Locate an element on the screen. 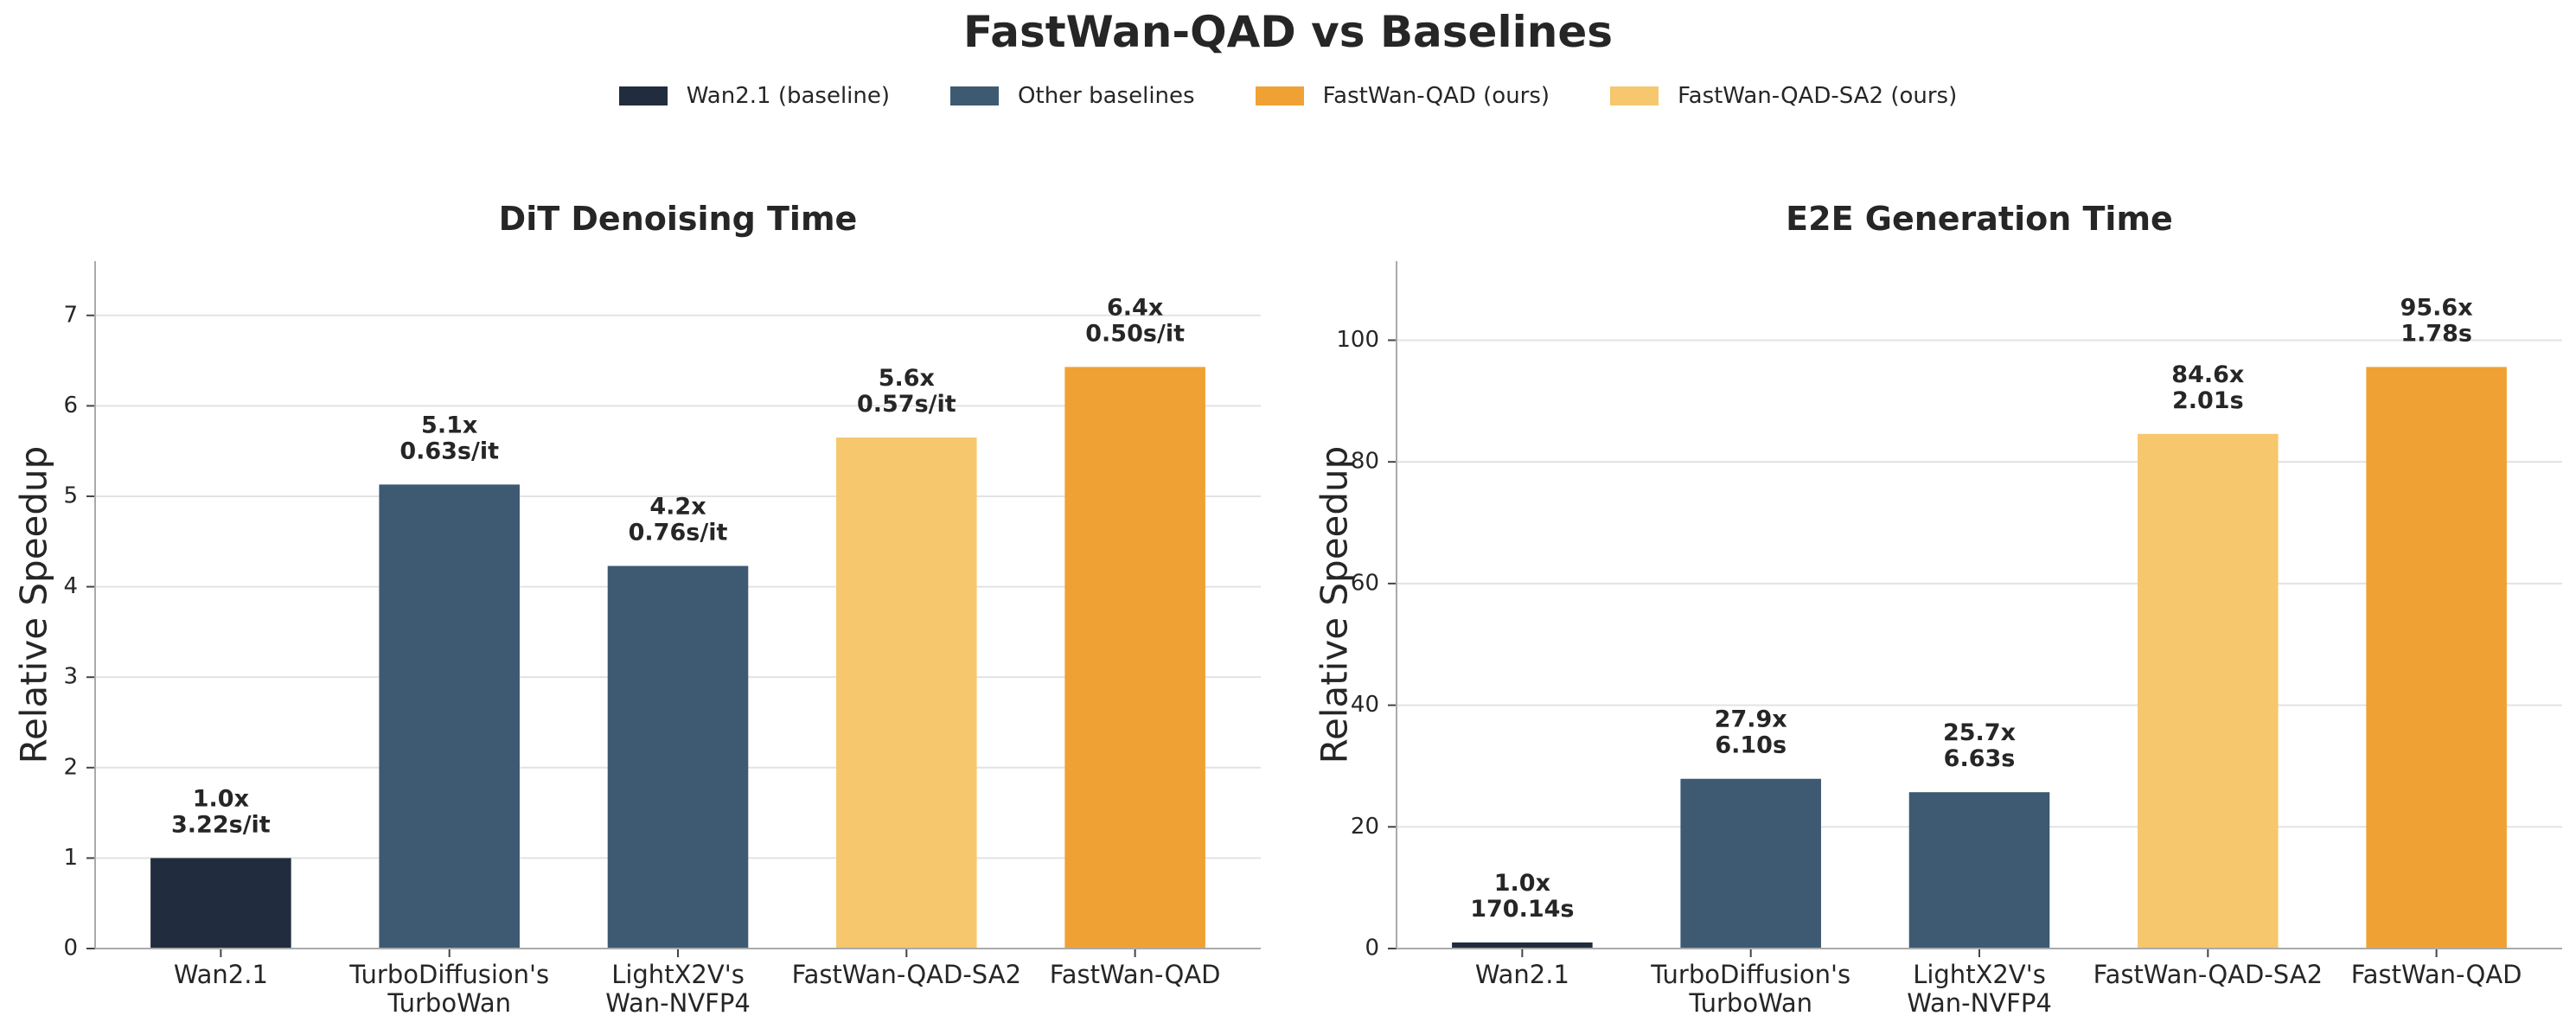  data-label: 27.9x is located at coordinates (1751, 719).